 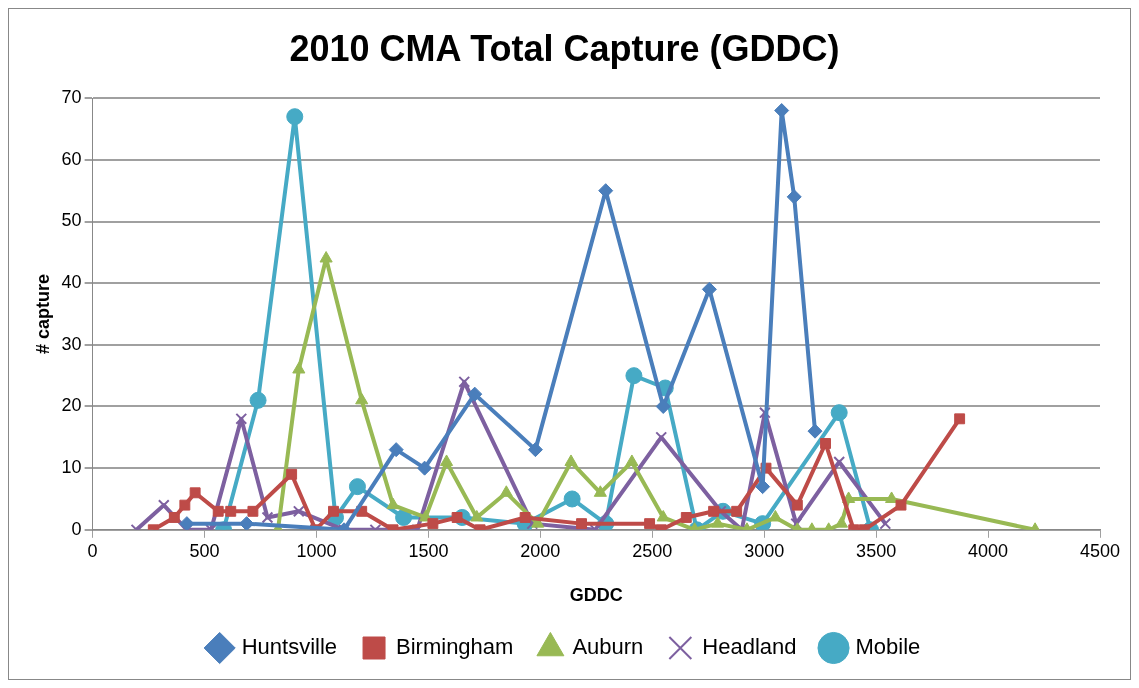 What do you see at coordinates (71, 405) in the screenshot?
I see `y-tick-label: 20` at bounding box center [71, 405].